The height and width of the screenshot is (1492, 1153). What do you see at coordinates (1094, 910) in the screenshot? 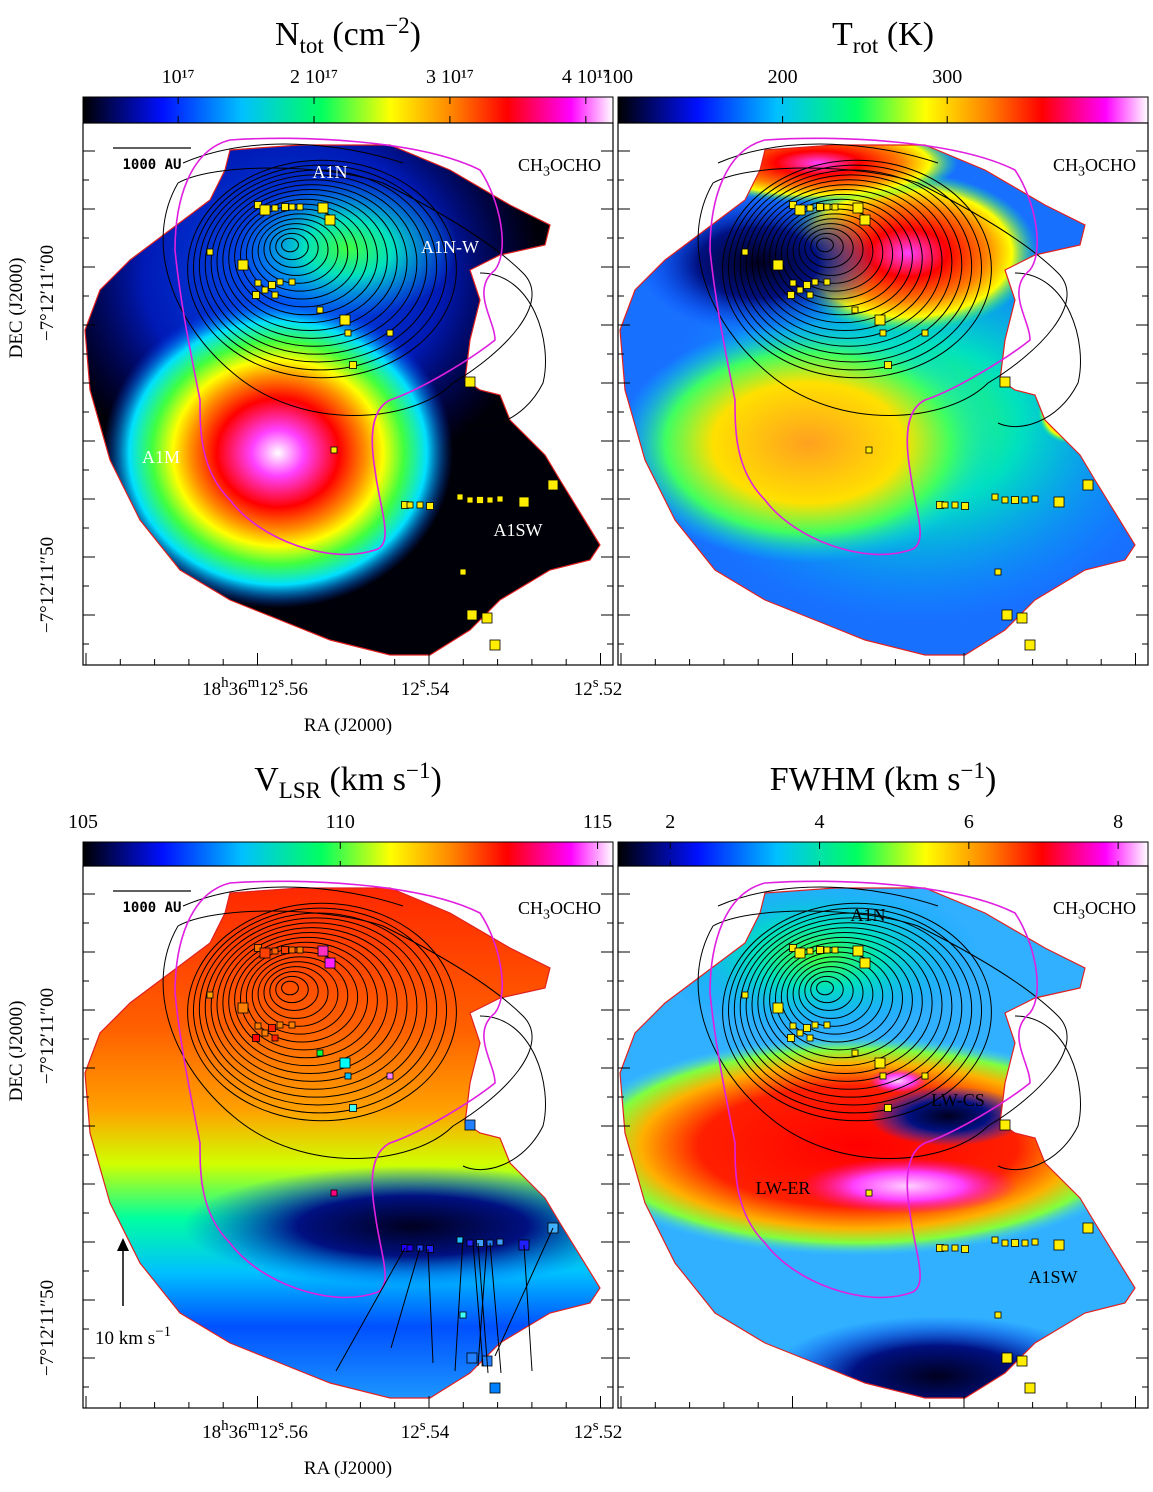
I see `molecule-label: CH3OCHO` at bounding box center [1094, 910].